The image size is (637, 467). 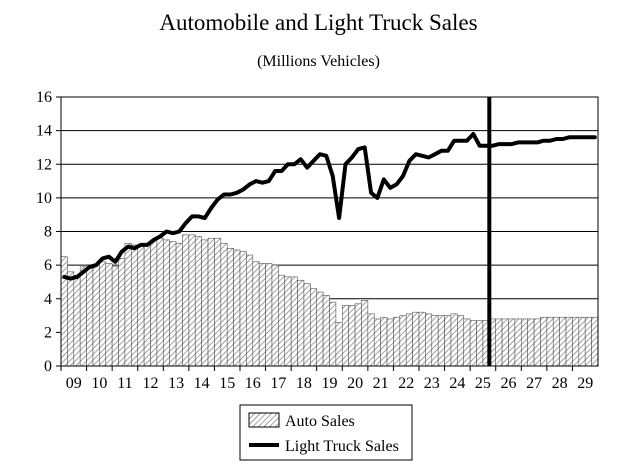 What do you see at coordinates (585, 383) in the screenshot?
I see `x-tick-label-29: 29` at bounding box center [585, 383].